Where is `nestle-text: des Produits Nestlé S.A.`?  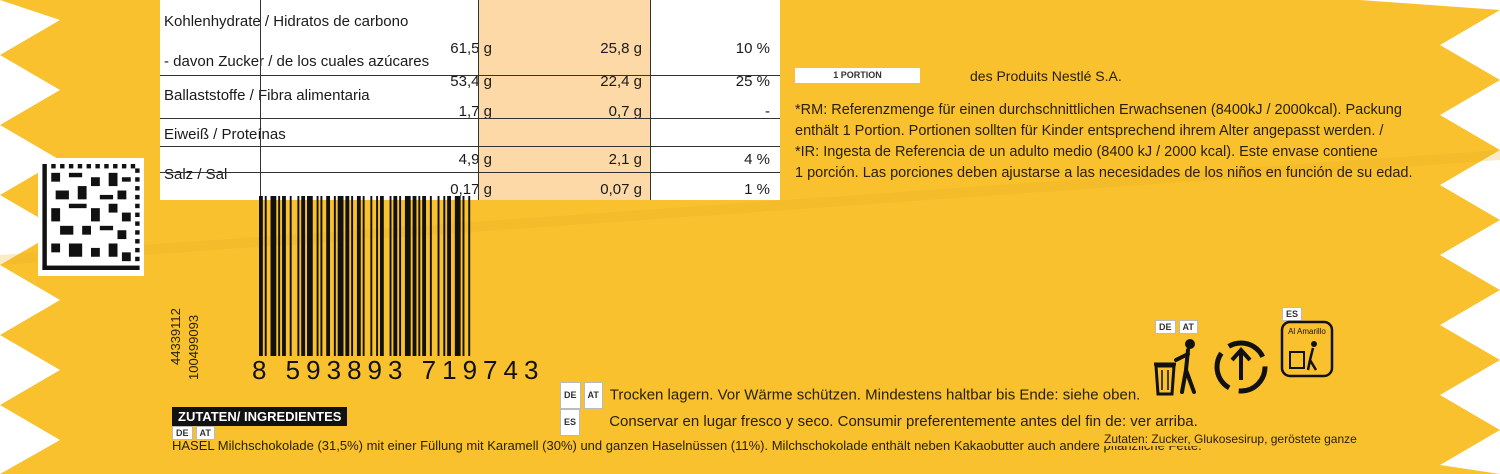
nestle-text: des Produits Nestlé S.A. is located at coordinates (1046, 76).